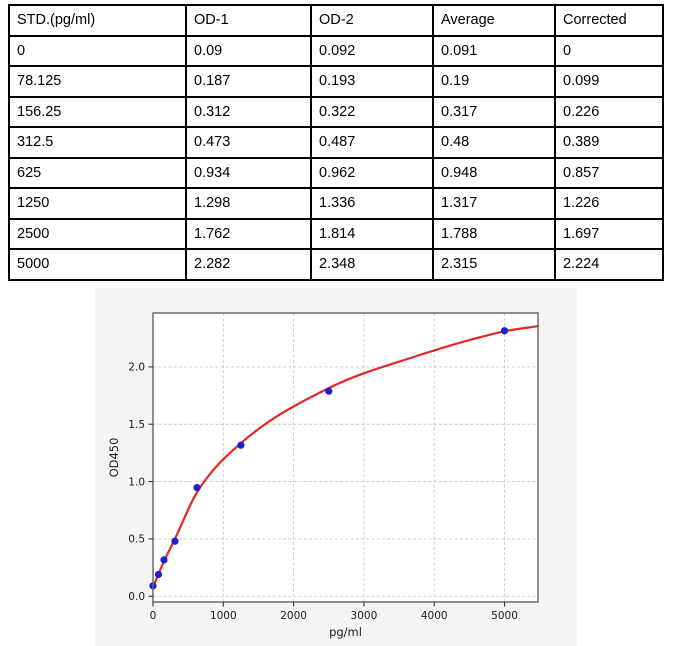  I want to click on x-tick-label: 2000, so click(293, 616).